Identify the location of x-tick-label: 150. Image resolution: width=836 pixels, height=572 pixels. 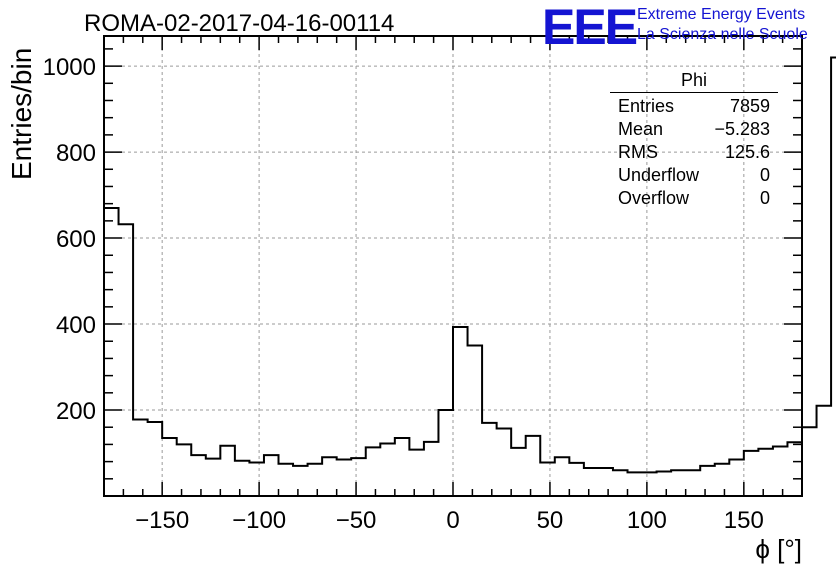
(744, 520).